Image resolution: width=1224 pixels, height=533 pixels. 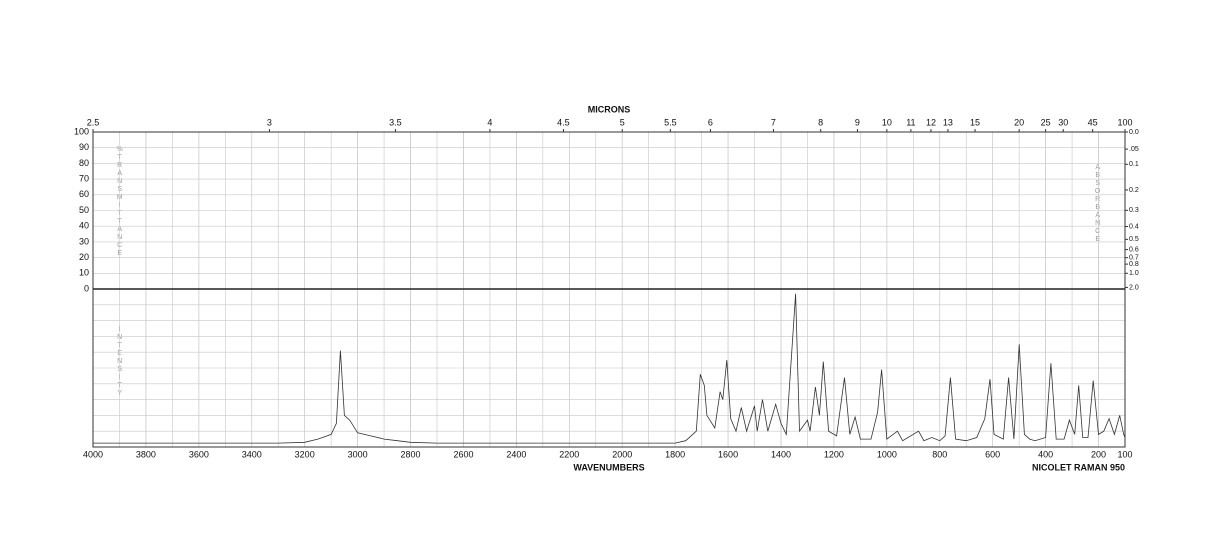 What do you see at coordinates (84, 226) in the screenshot?
I see `y-tick-label: 40` at bounding box center [84, 226].